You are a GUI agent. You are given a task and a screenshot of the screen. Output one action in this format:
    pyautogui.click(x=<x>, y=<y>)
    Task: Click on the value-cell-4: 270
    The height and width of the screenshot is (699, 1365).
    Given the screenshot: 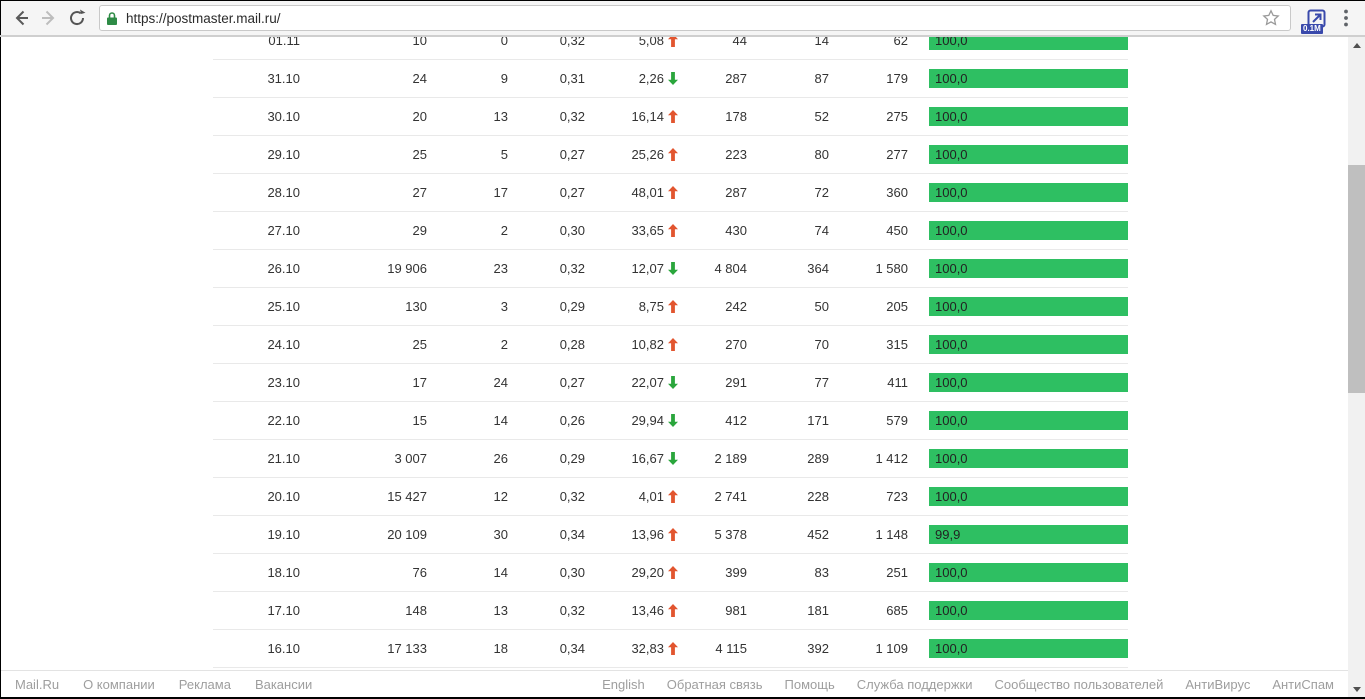 What is the action you would take?
    pyautogui.click(x=736, y=344)
    